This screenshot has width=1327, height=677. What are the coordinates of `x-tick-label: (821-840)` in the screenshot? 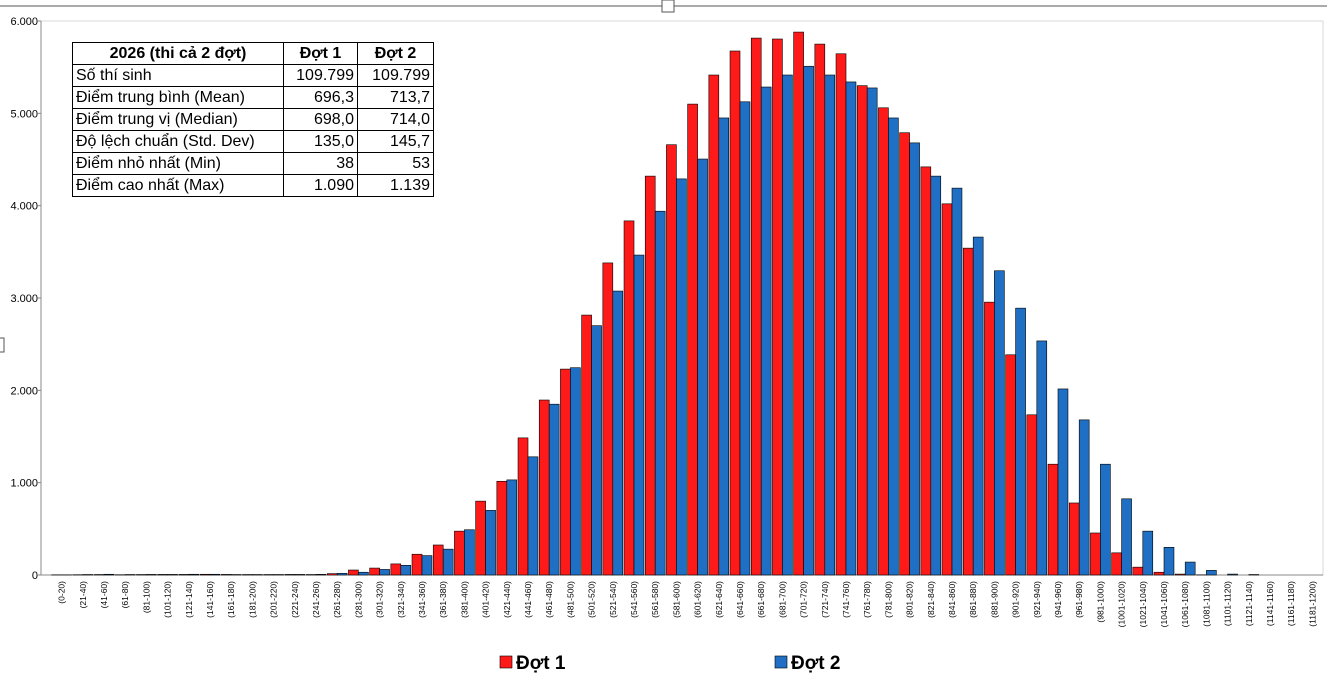 It's located at (931, 599).